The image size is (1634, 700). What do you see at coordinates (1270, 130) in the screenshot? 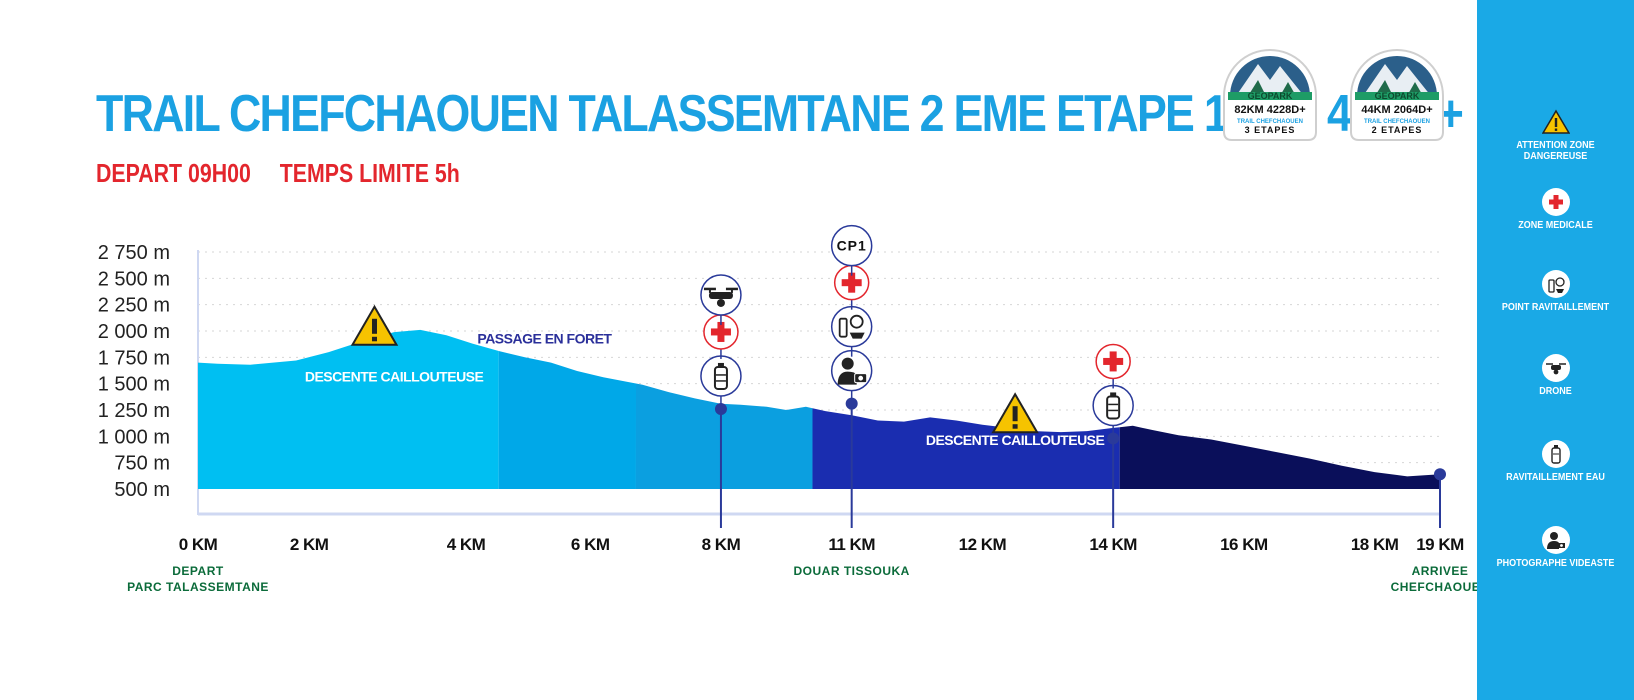
I see `badge-stages: 3 ETAPES` at bounding box center [1270, 130].